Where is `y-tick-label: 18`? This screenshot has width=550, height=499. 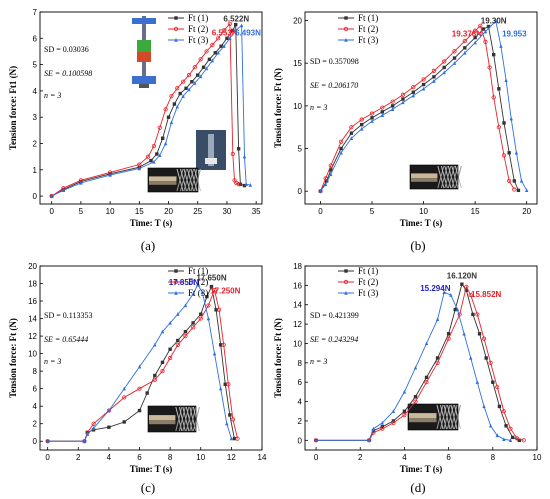
y-tick-label: 18 is located at coordinates (32, 284).